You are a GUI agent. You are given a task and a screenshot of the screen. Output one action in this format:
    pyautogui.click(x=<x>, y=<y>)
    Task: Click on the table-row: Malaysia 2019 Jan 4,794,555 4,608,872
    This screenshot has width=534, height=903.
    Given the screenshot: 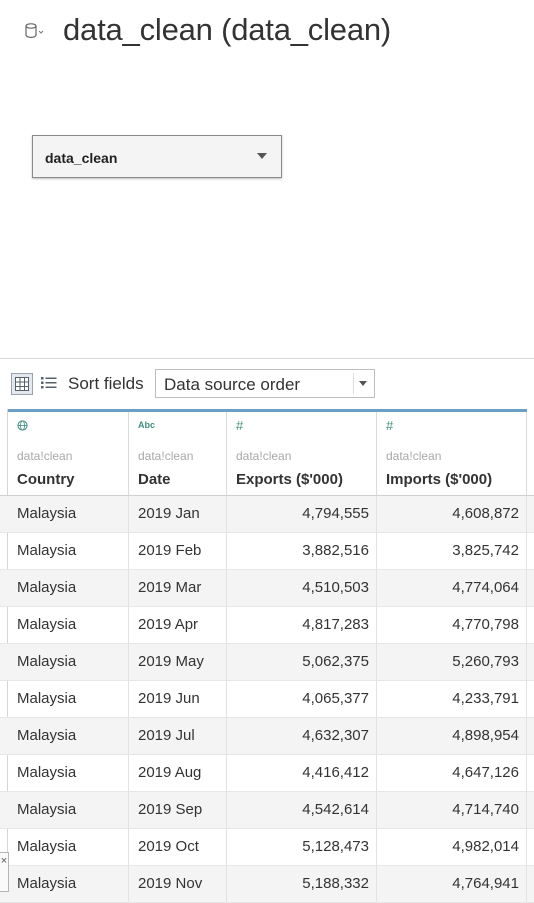 What is the action you would take?
    pyautogui.click(x=267, y=514)
    